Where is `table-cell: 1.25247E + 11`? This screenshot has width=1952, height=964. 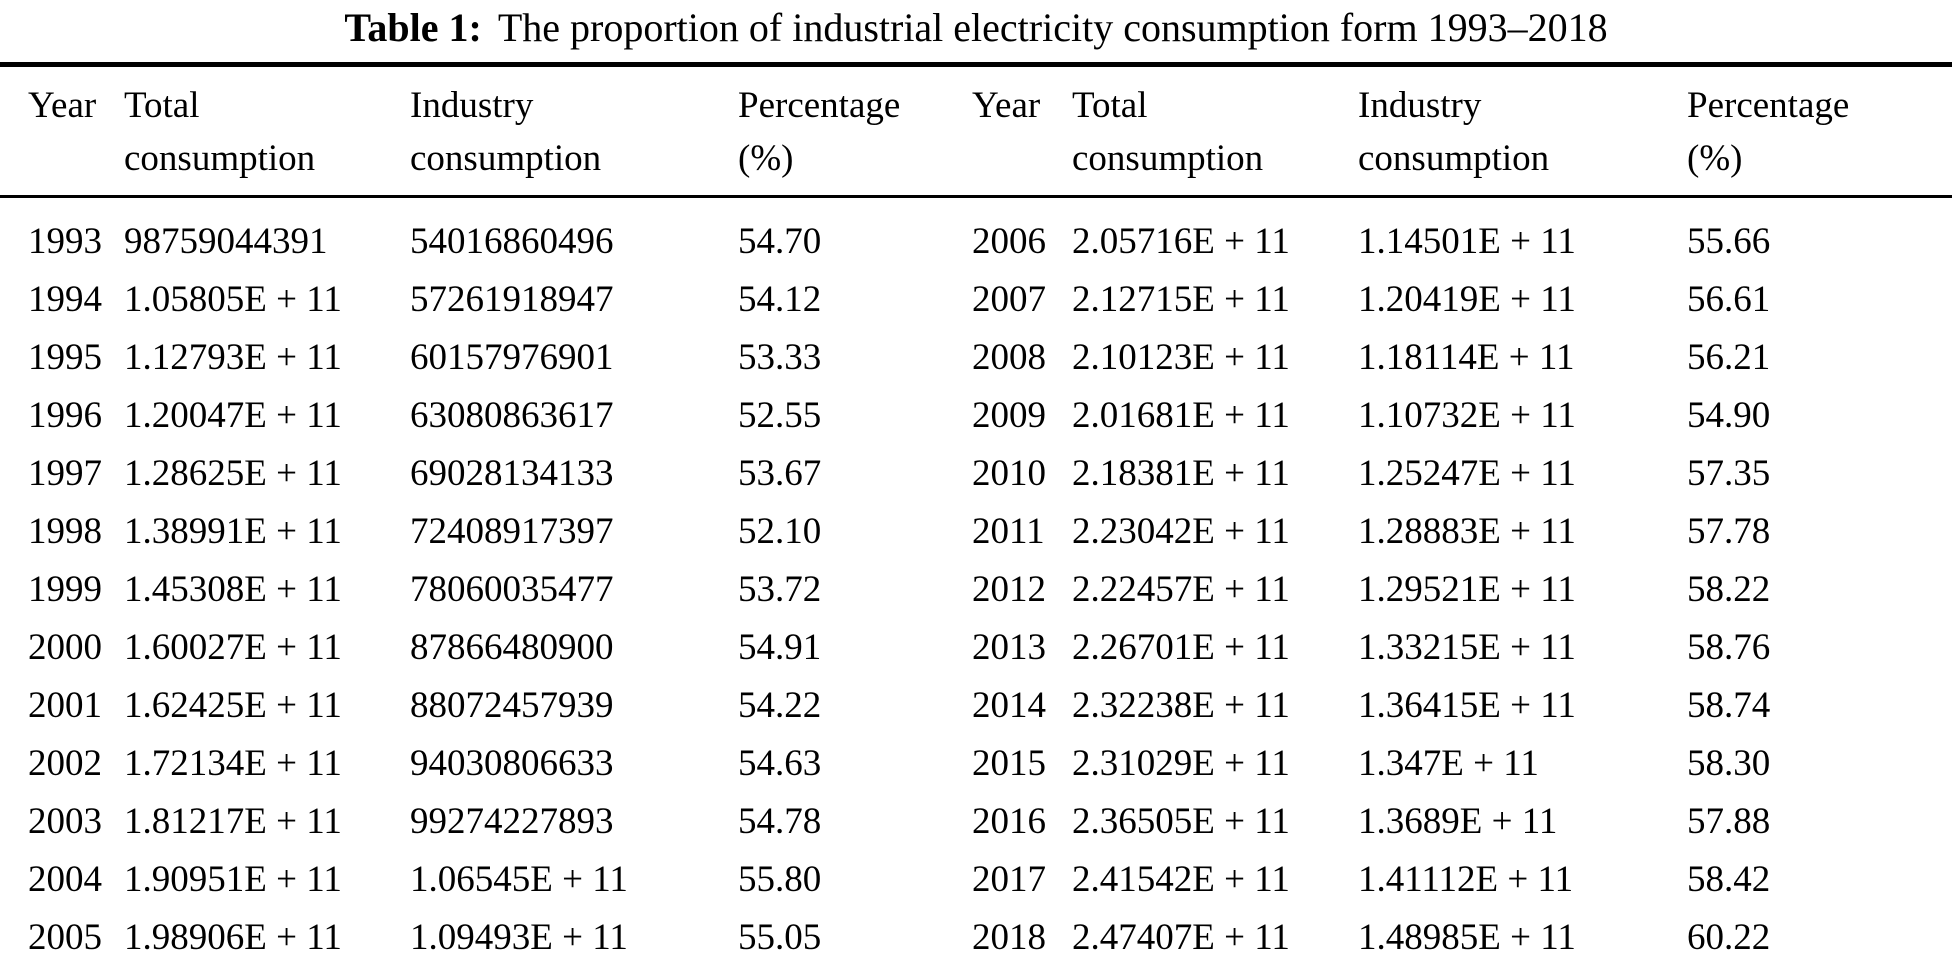 table-cell: 1.25247E + 11 is located at coordinates (1467, 473).